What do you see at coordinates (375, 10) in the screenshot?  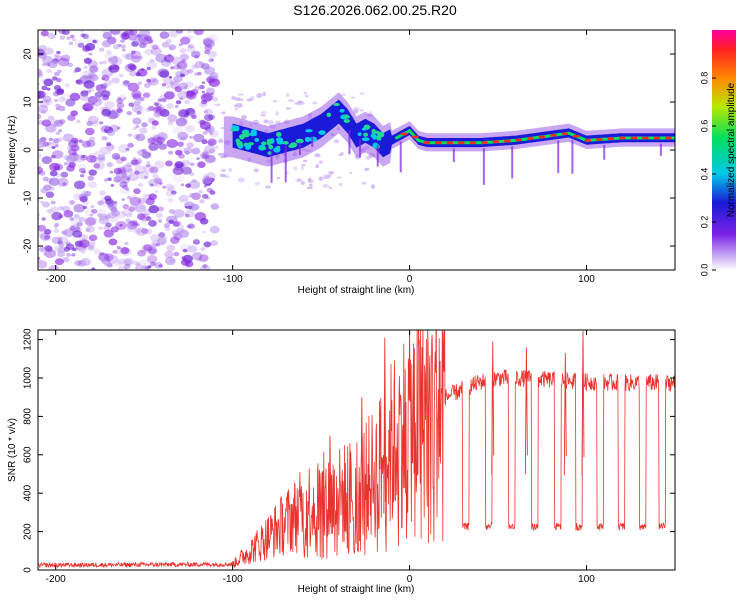 I see `figure-title: S126.2026.062.00.25.R20` at bounding box center [375, 10].